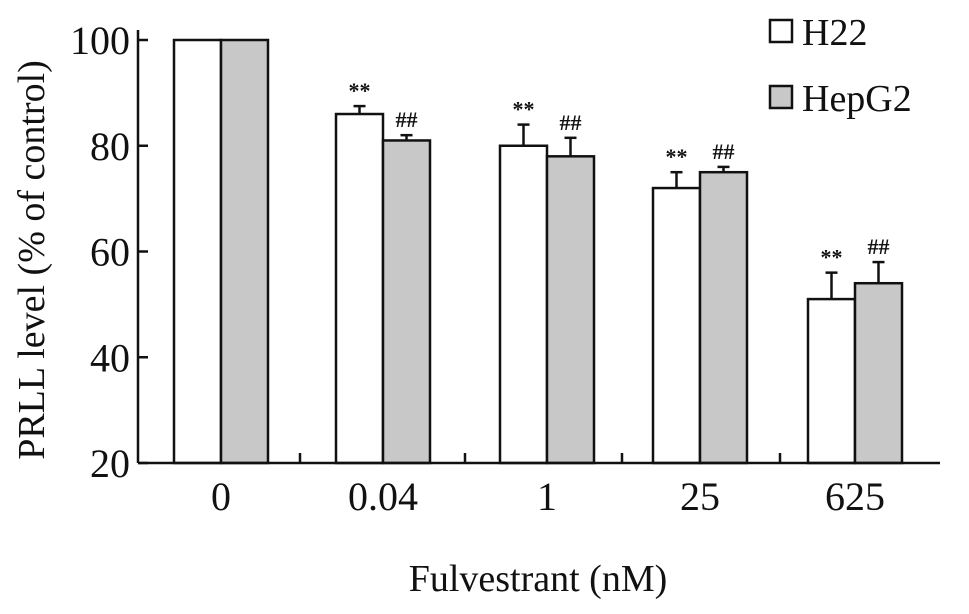  Describe the element at coordinates (840, 66) in the screenshot. I see `legend: H22 HepG2` at that location.